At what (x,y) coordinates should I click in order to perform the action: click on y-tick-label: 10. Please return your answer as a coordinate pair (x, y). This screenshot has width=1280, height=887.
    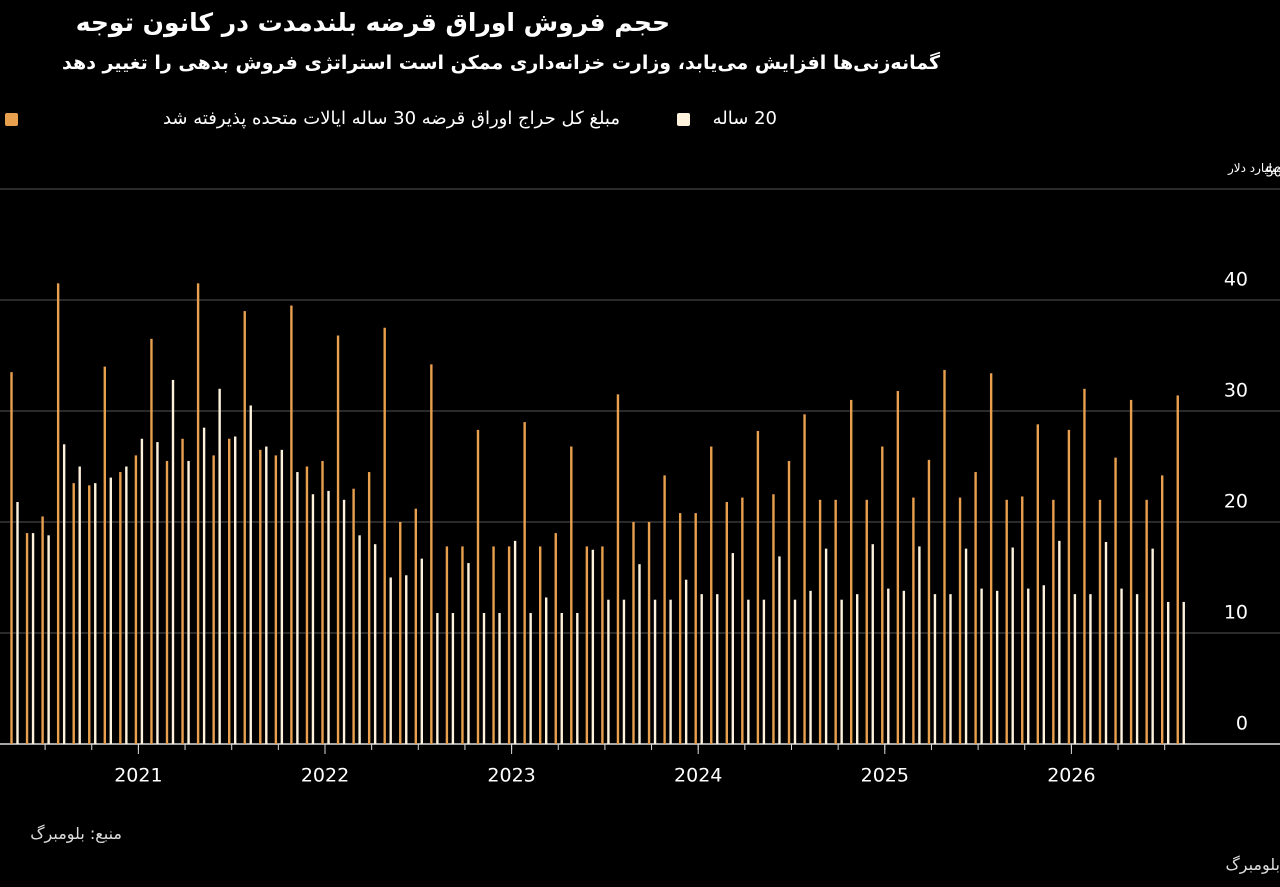
    Looking at the image, I should click on (1236, 613).